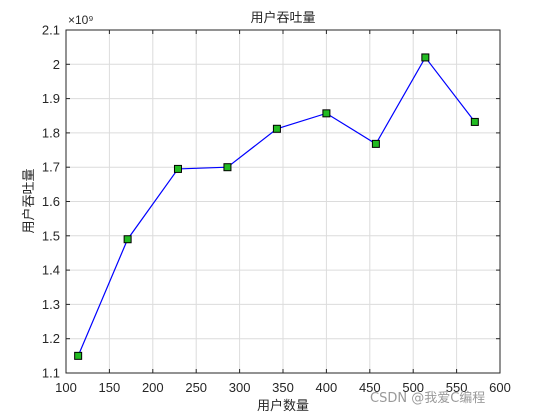  I want to click on x-tick-label: 100, so click(66, 387).